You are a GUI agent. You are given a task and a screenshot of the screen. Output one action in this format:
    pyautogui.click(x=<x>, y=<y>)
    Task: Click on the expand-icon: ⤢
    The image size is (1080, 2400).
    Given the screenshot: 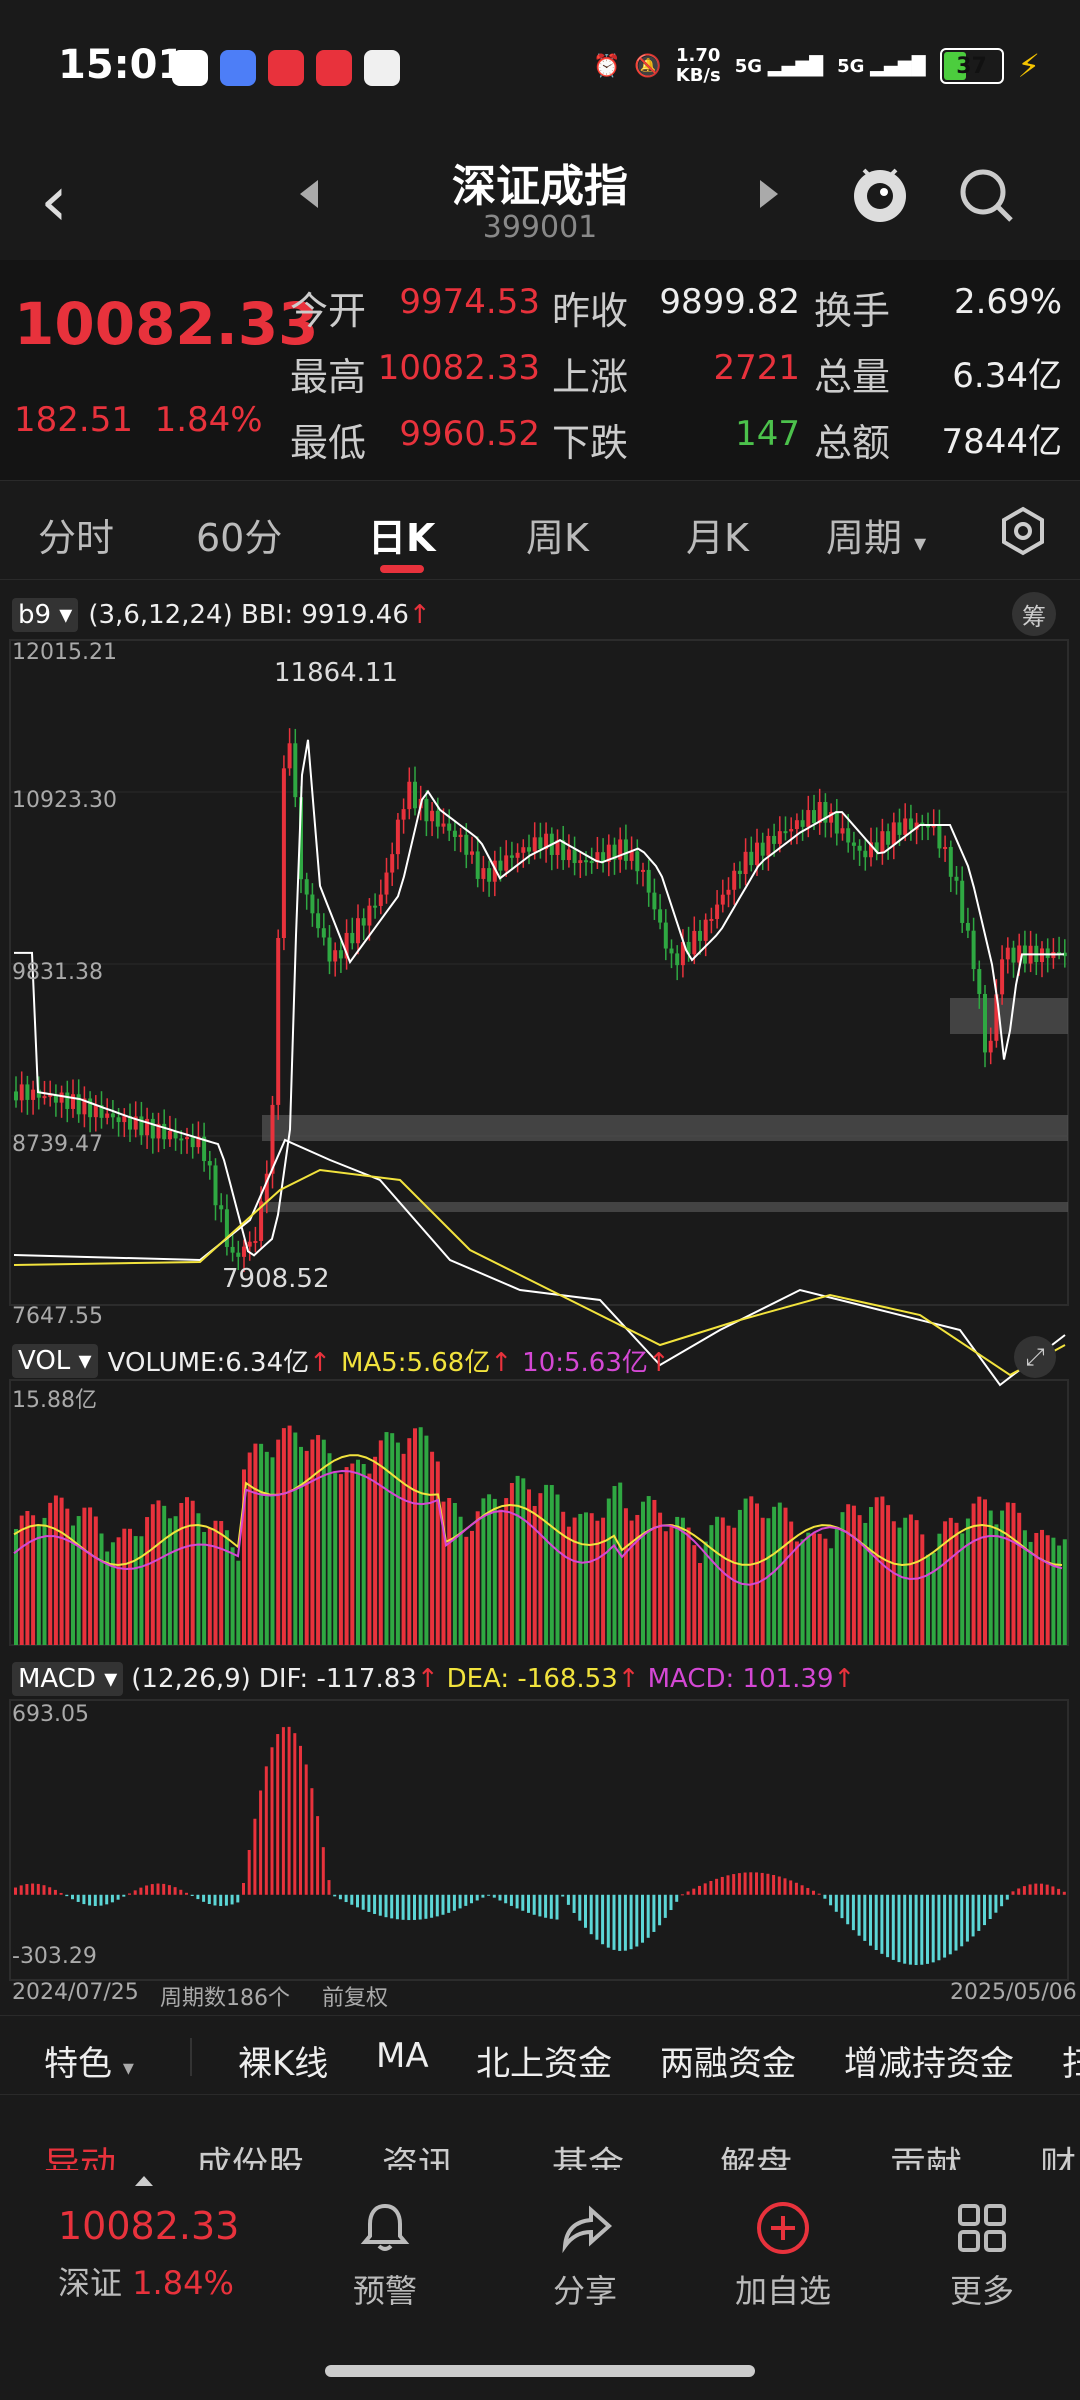 What is the action you would take?
    pyautogui.click(x=1035, y=1357)
    